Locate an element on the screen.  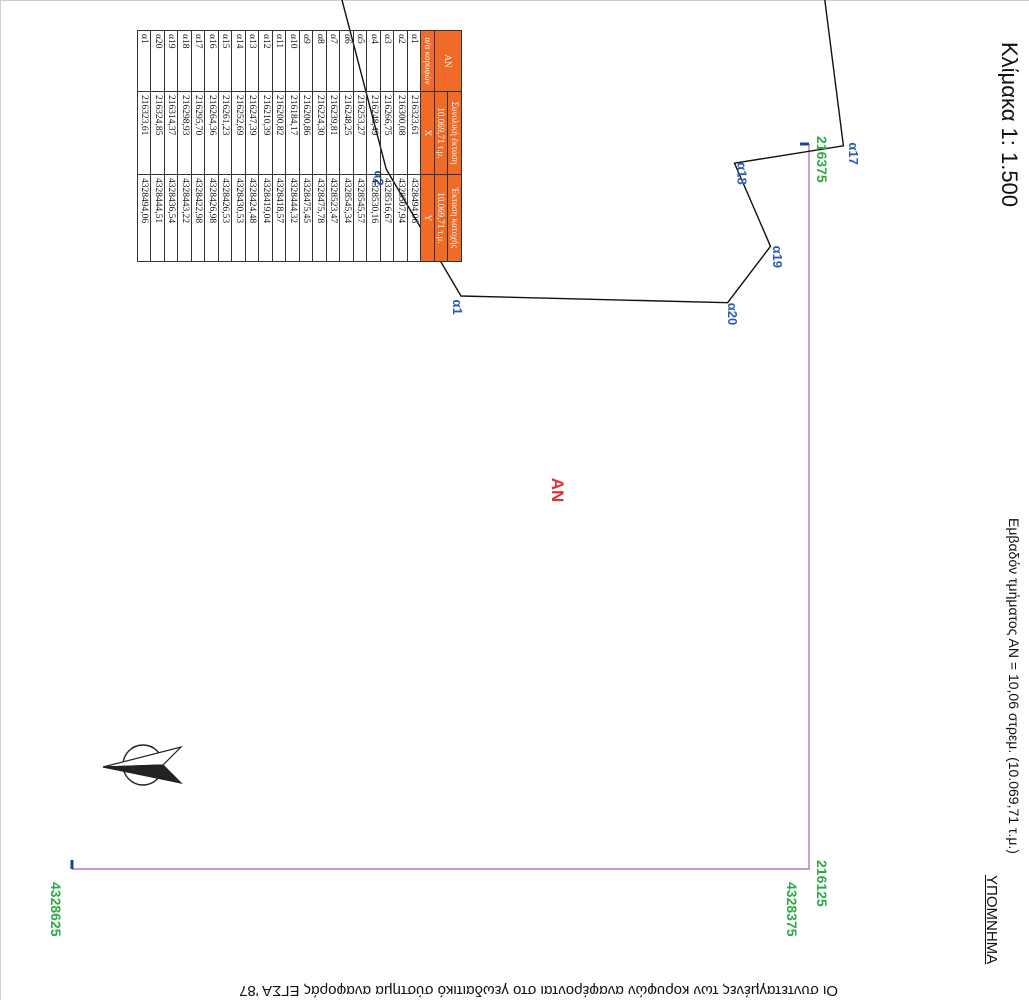
table-row: α8 216224,30 4328475,78 is located at coordinates (320, 146).